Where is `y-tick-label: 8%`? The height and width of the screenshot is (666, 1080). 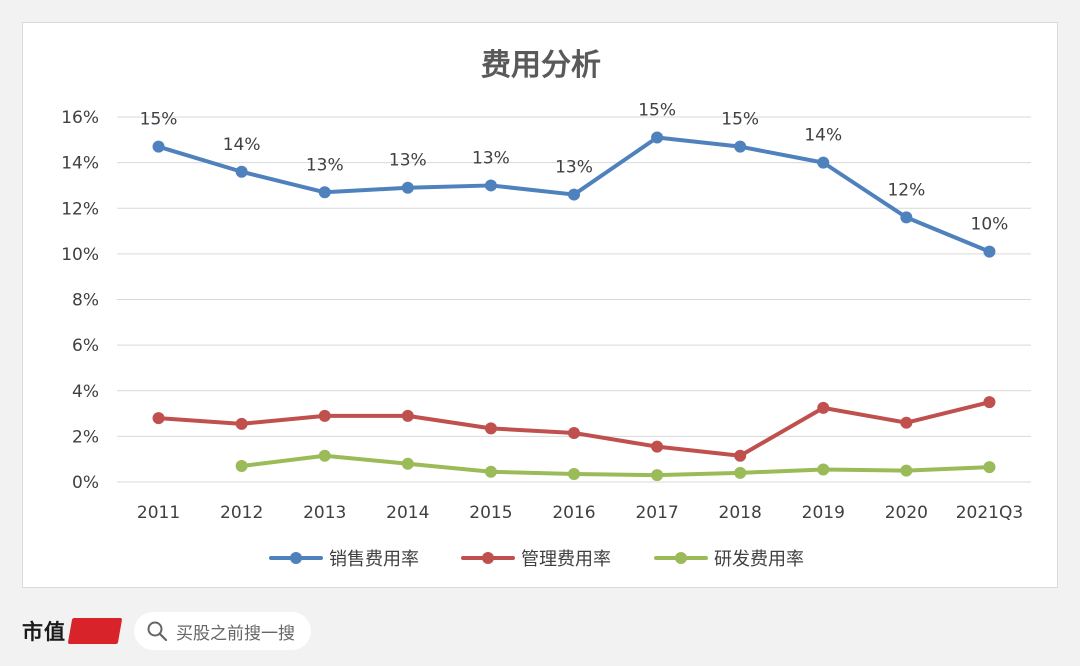 y-tick-label: 8% is located at coordinates (85, 301).